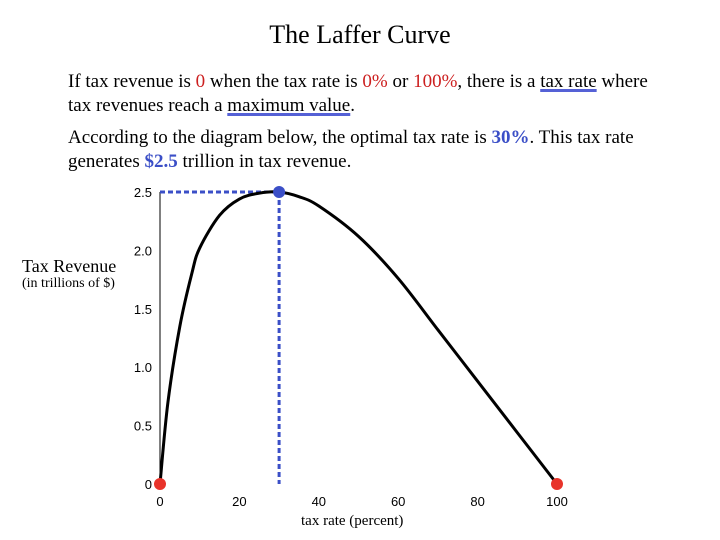 The image size is (720, 540). I want to click on y-tick-label: 1.5, so click(143, 309).